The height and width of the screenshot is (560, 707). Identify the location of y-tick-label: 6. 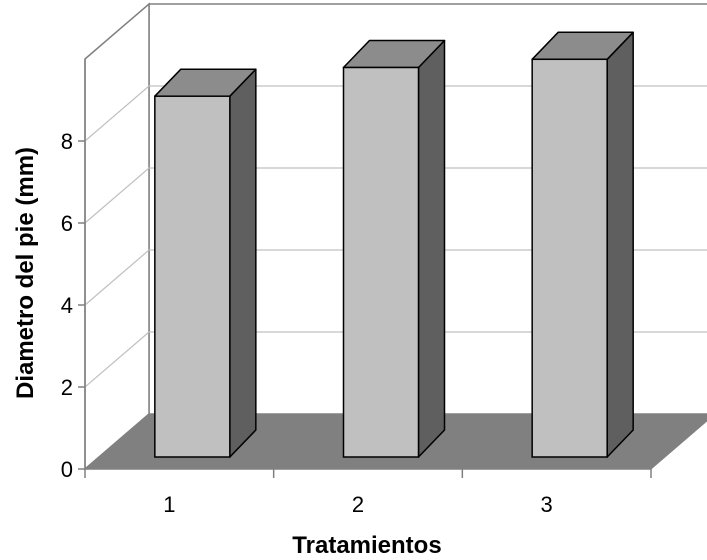
(67, 223).